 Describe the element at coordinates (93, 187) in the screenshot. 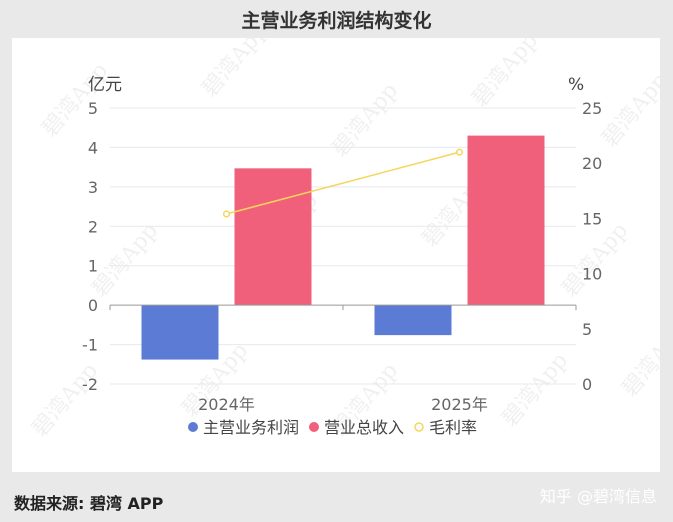

I see `y-left-tick-label: 3` at that location.